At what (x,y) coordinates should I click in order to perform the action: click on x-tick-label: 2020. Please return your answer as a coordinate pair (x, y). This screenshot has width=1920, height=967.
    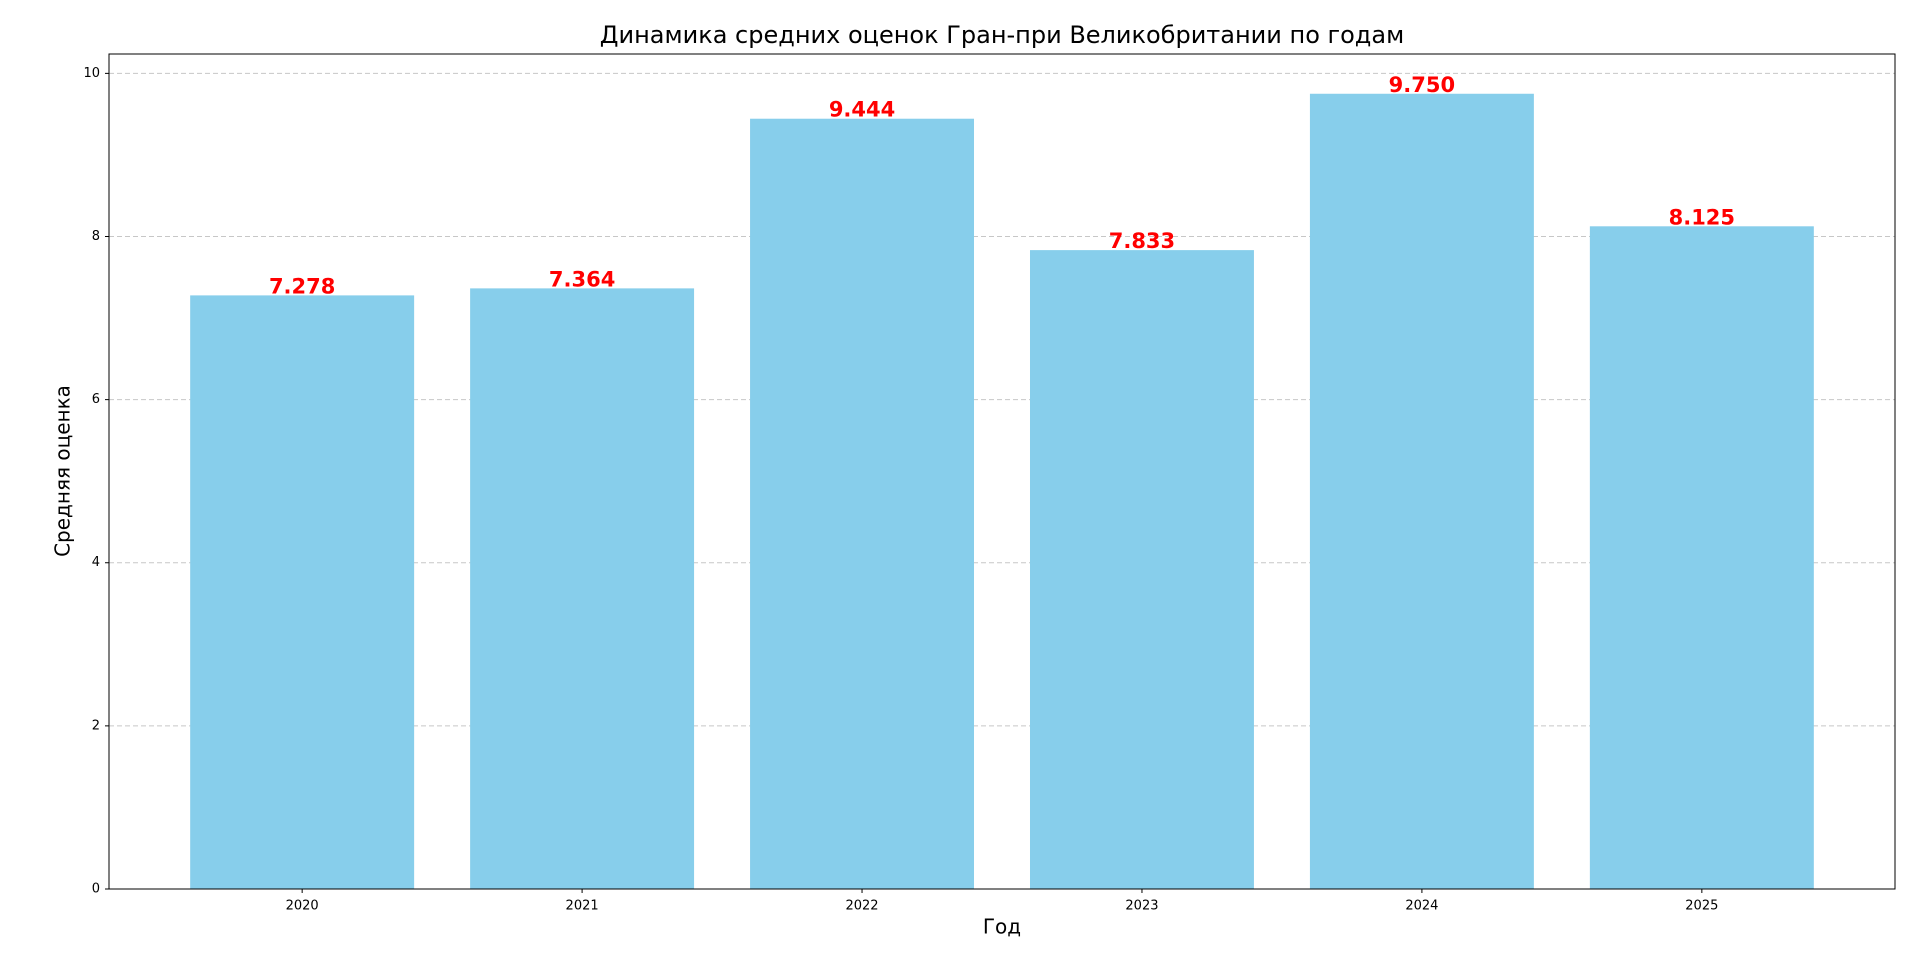
    Looking at the image, I should click on (302, 906).